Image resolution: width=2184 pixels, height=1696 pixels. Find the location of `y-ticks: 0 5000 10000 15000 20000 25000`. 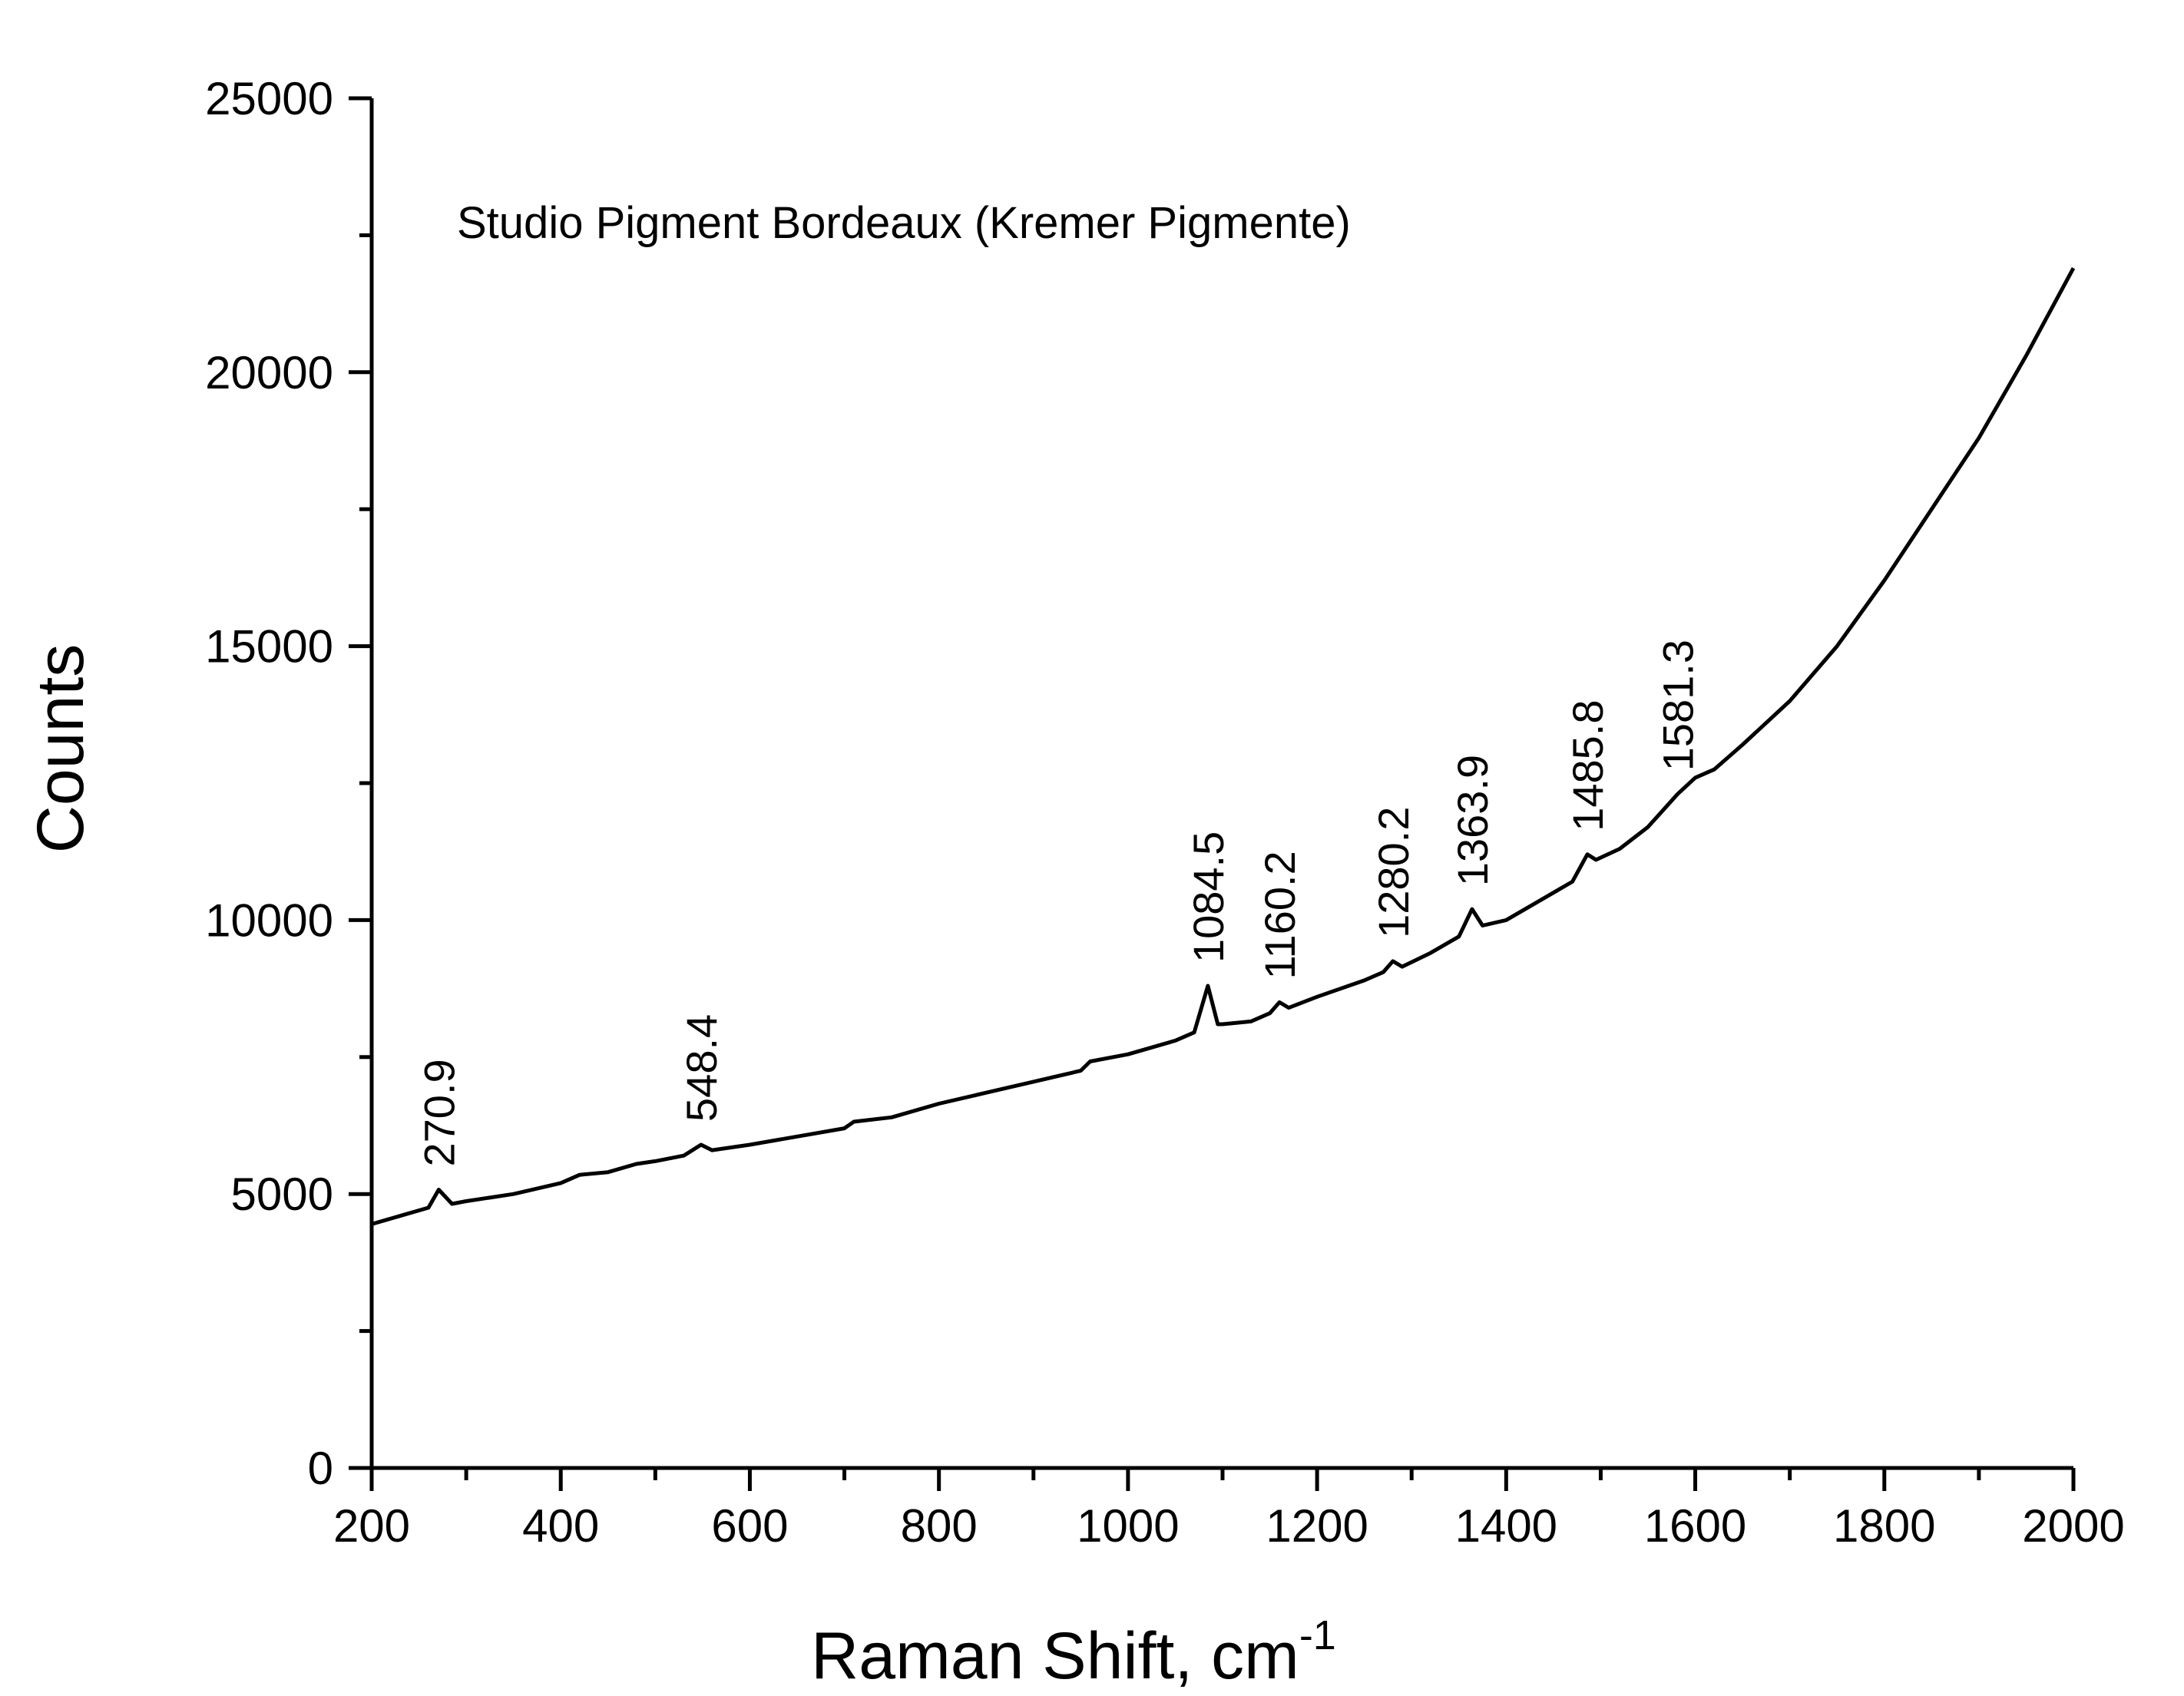

y-ticks: 0 5000 10000 15000 20000 25000 is located at coordinates (288, 783).